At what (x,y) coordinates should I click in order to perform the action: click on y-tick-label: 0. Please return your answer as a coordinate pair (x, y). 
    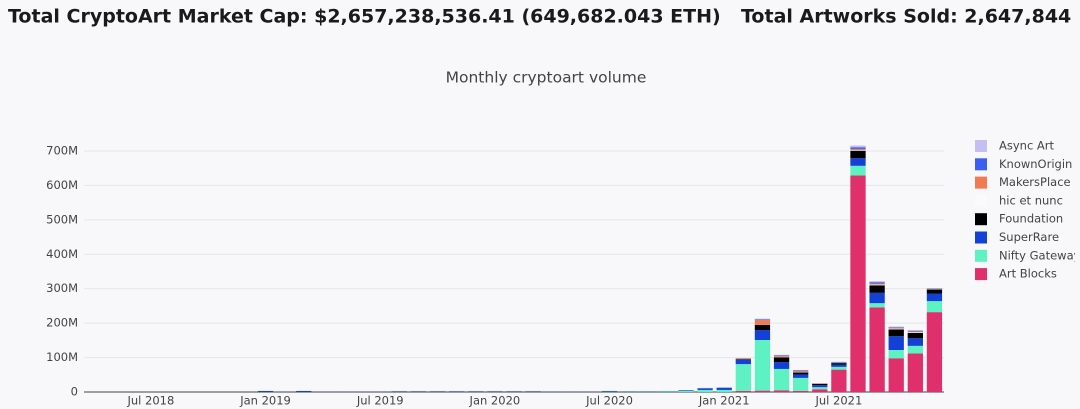
    Looking at the image, I should click on (74, 392).